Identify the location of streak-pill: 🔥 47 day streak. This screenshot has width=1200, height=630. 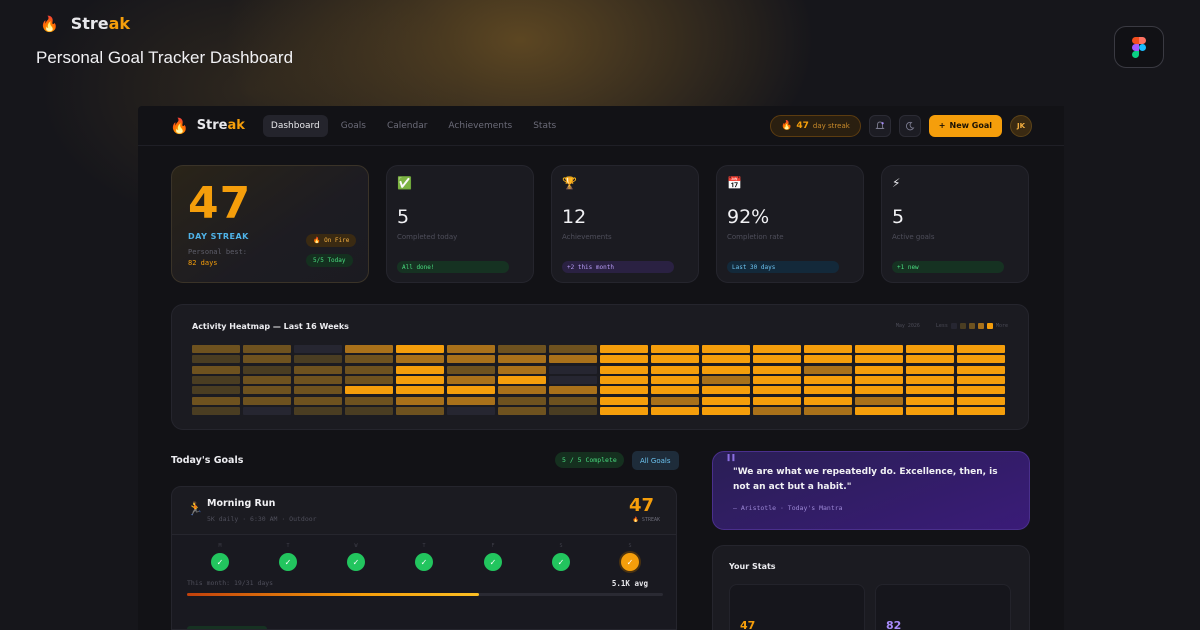
(815, 125).